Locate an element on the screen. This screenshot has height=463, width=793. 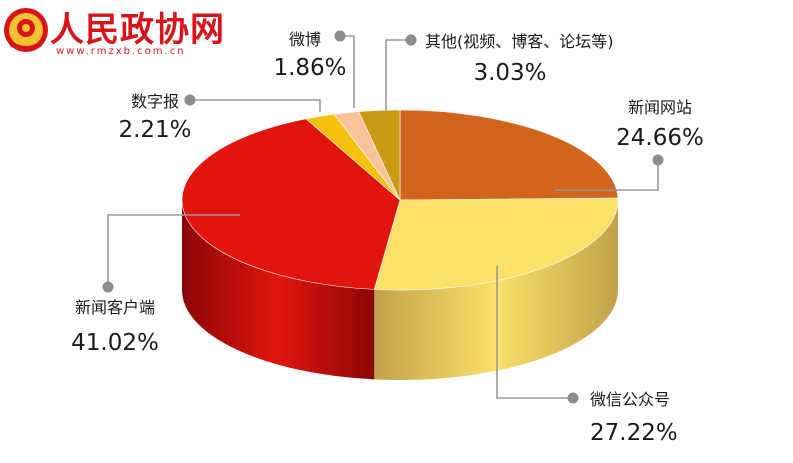
slice-1-side is located at coordinates (496, 290).